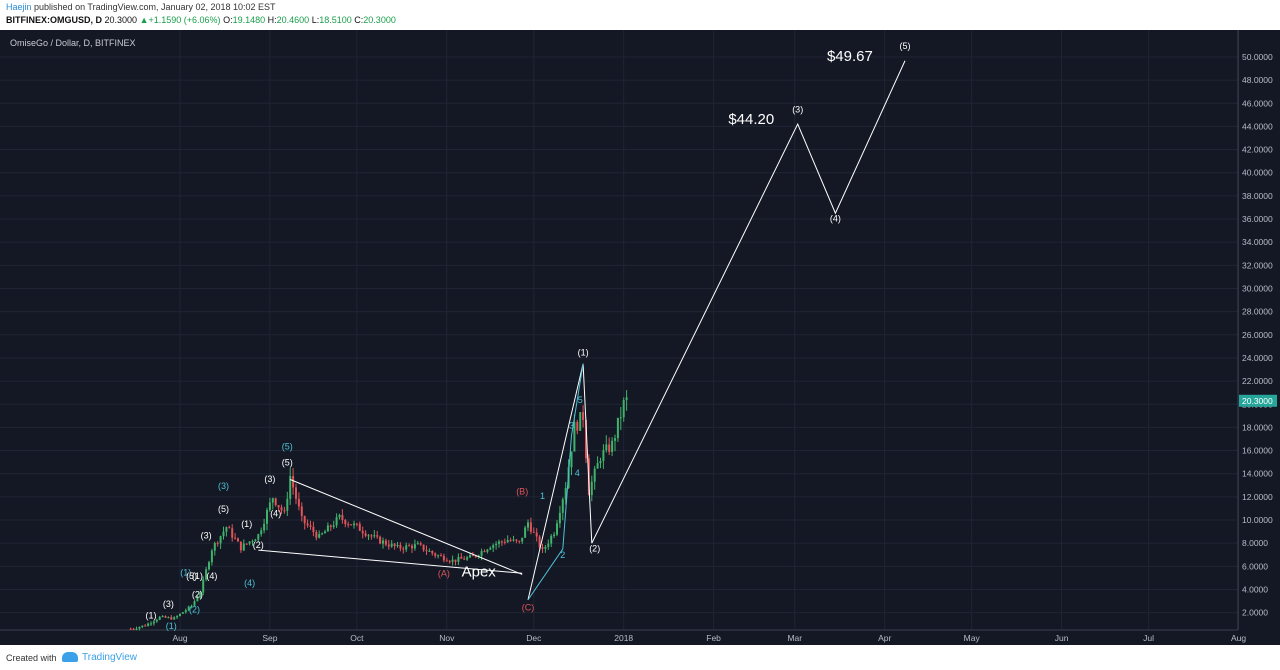 The image size is (1280, 670). I want to click on tradingview-brand: TradingView, so click(99, 657).